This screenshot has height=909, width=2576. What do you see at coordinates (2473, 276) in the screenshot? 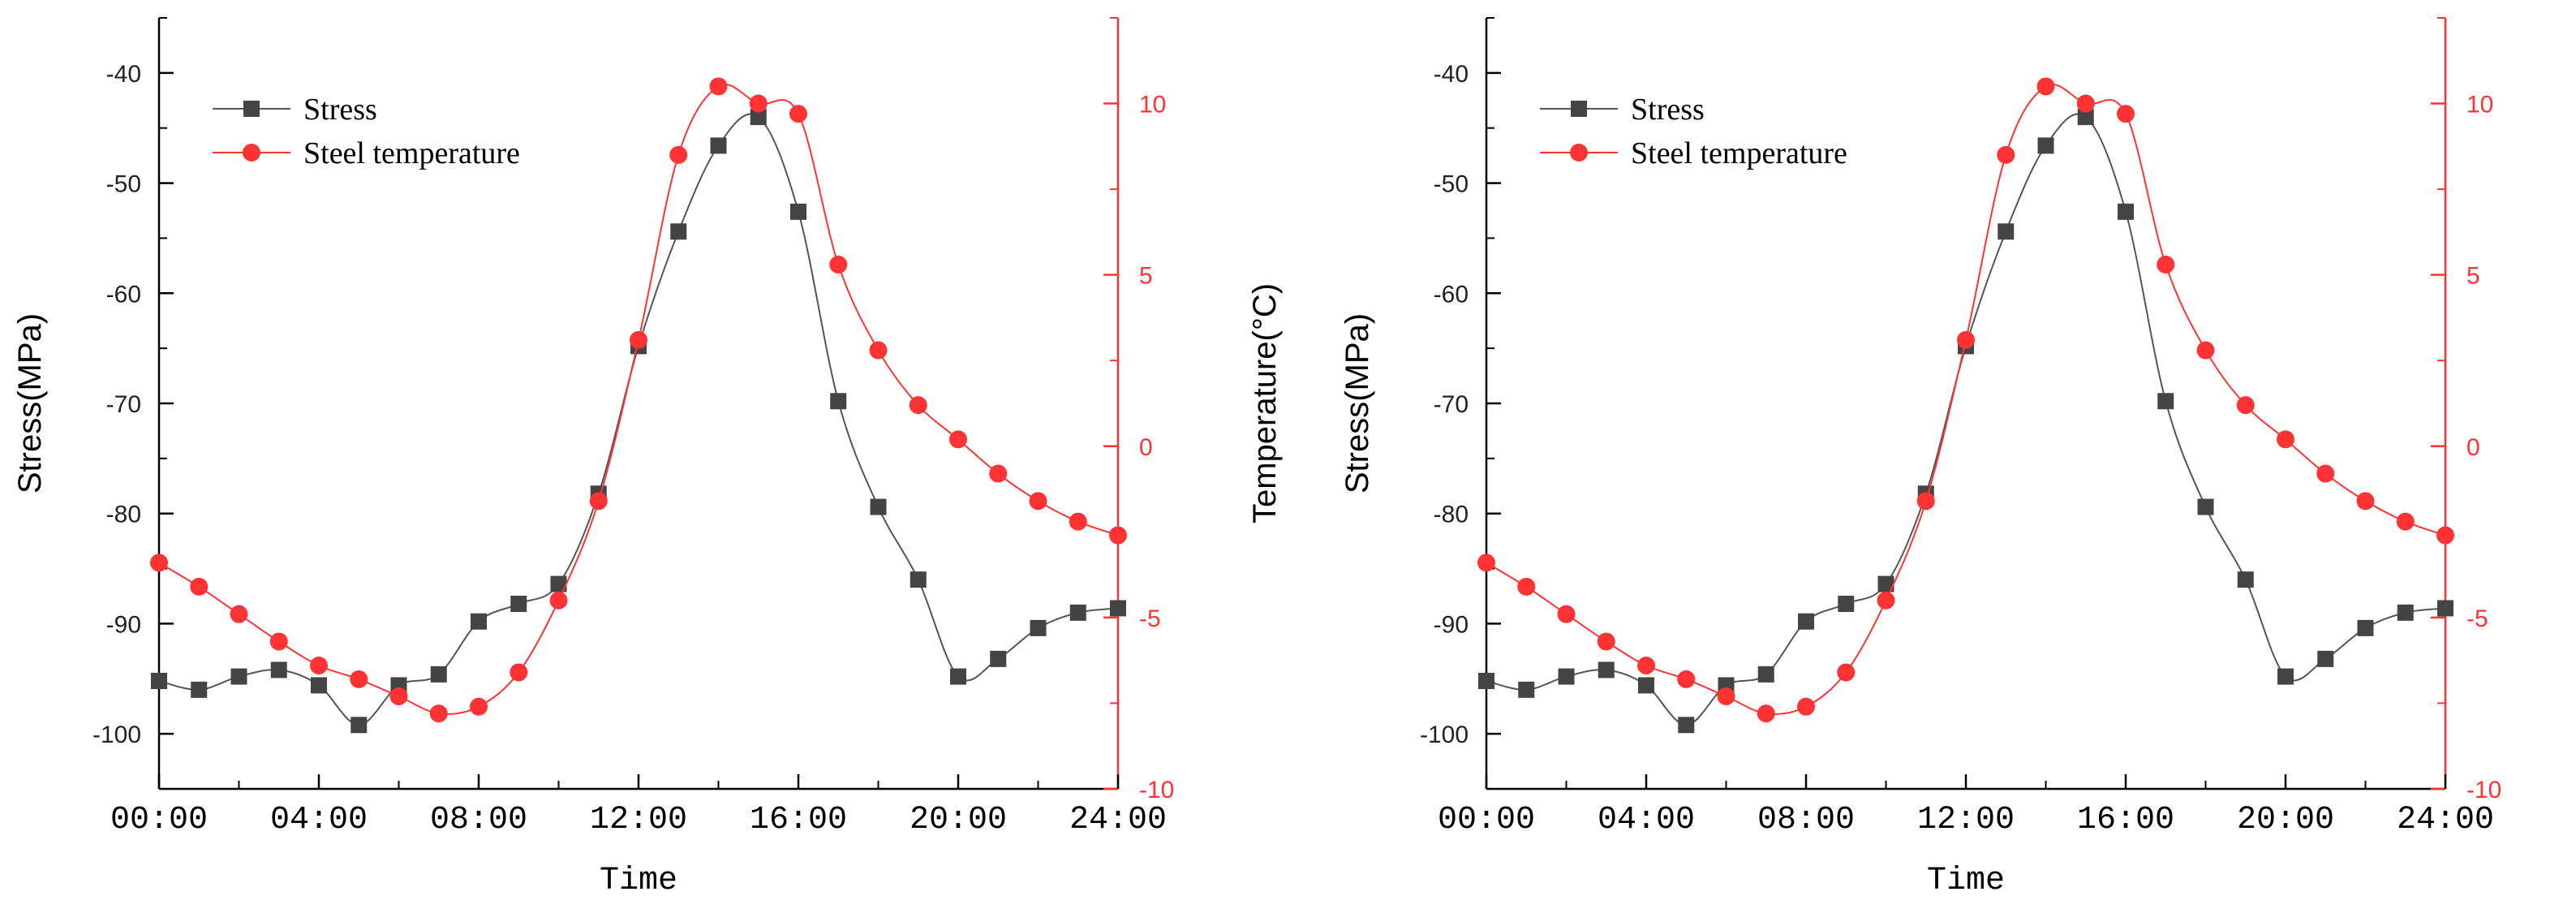
I see `y-right-tick-label: 5` at bounding box center [2473, 276].